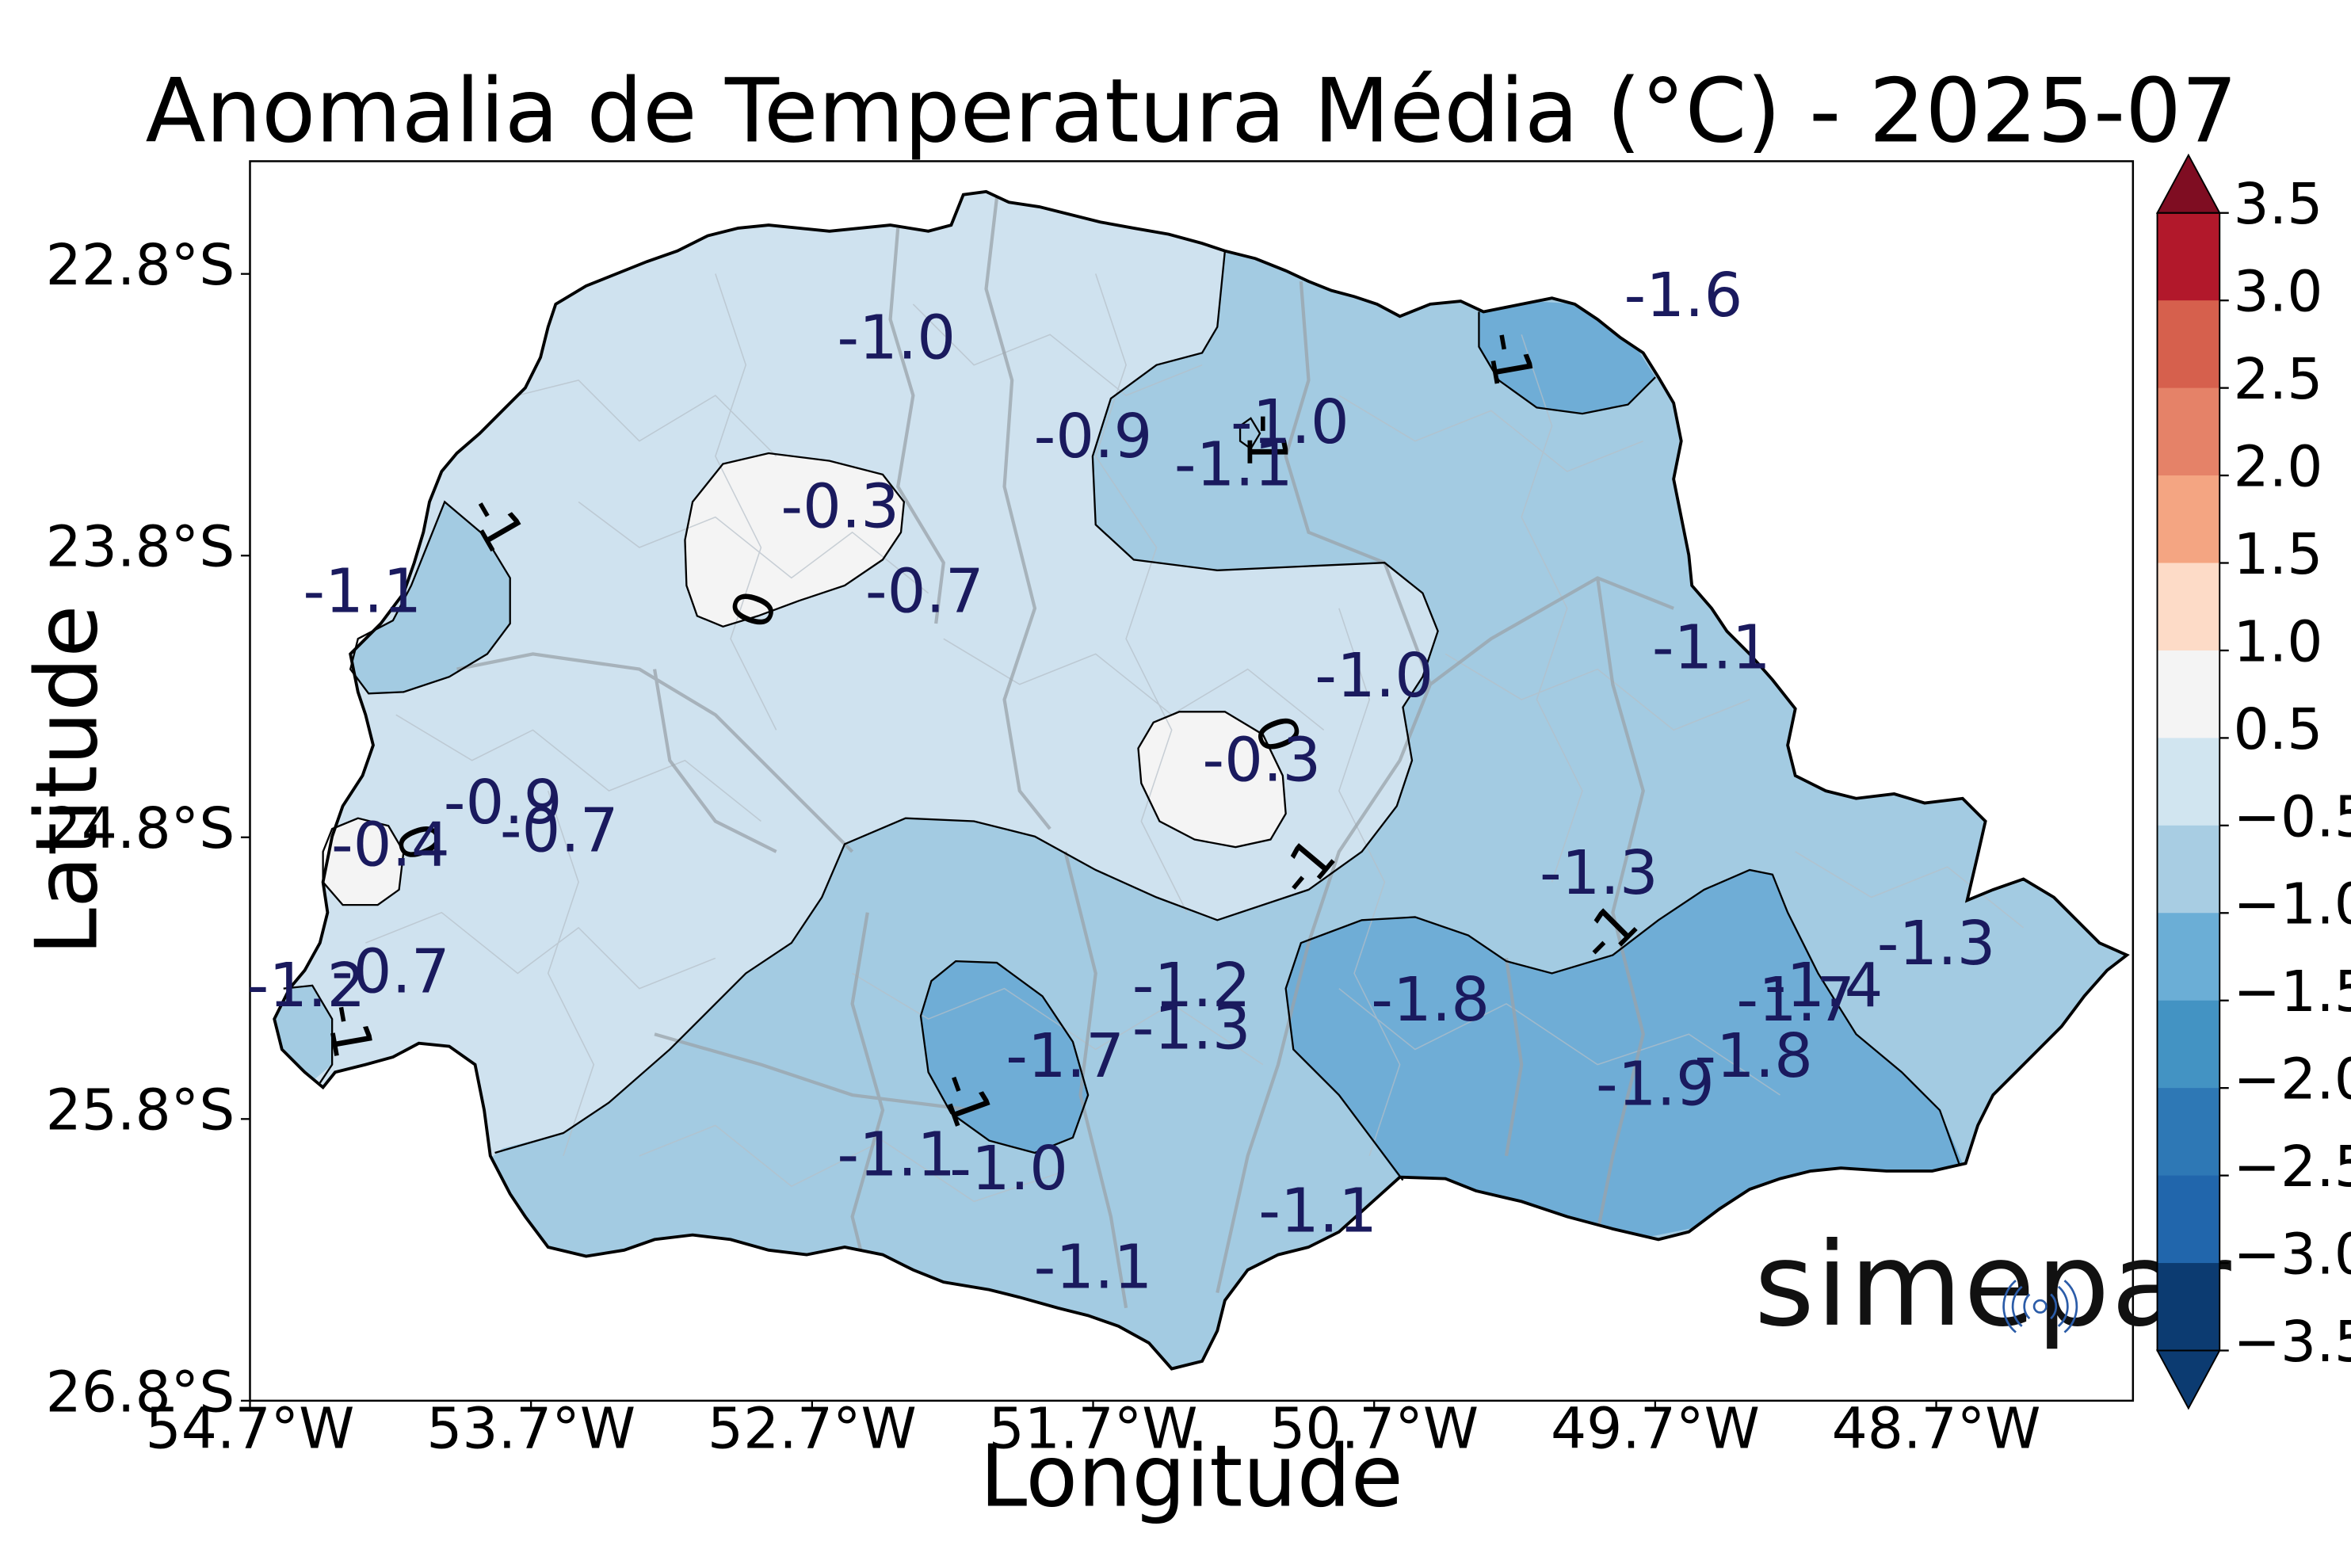  I want to click on contour-minus1-sw, so click(308, 1034).